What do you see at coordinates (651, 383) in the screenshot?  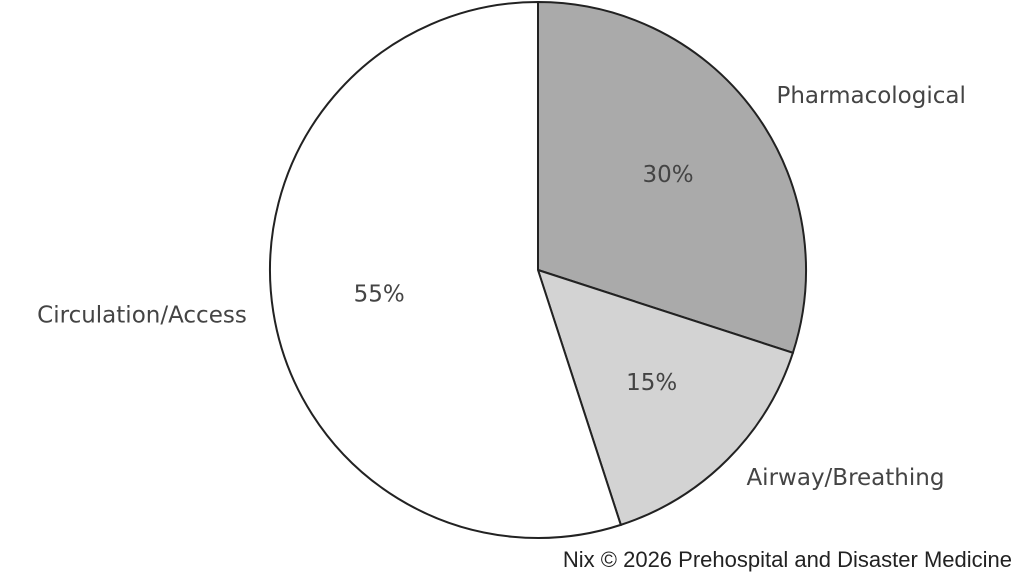 I see `value-label: 15%` at bounding box center [651, 383].